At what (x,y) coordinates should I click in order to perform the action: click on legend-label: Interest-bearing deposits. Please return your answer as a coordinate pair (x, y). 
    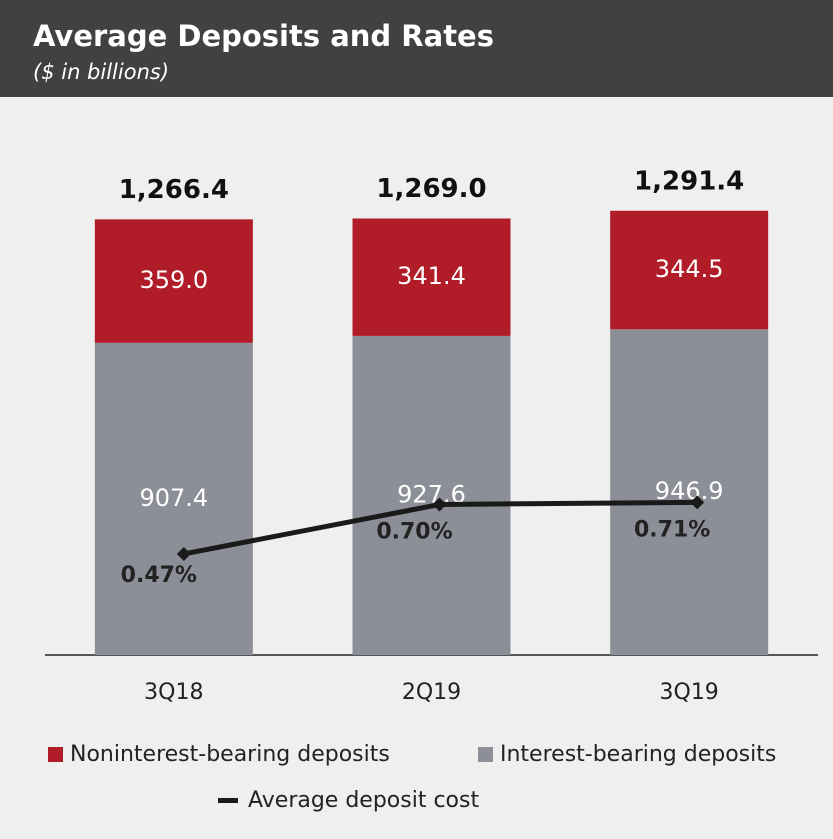
    Looking at the image, I should click on (638, 754).